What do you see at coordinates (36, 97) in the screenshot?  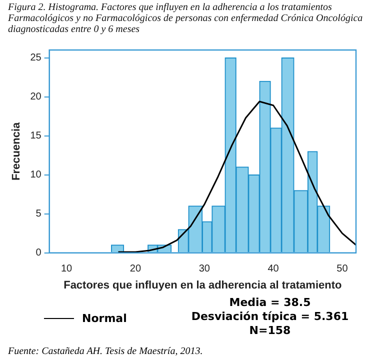 I see `y-tick-label: 20` at bounding box center [36, 97].